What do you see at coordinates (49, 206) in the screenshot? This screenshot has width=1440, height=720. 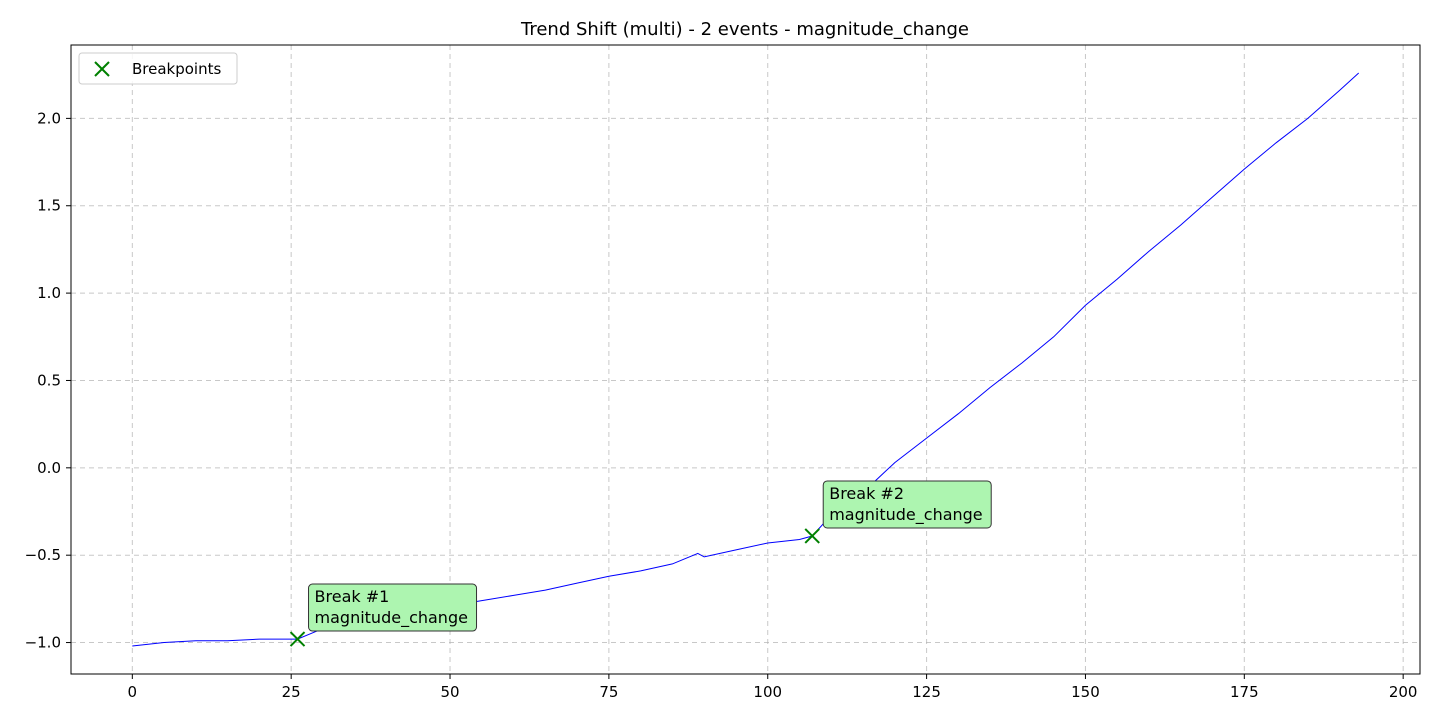 I see `y-tick-label: 1.5` at bounding box center [49, 206].